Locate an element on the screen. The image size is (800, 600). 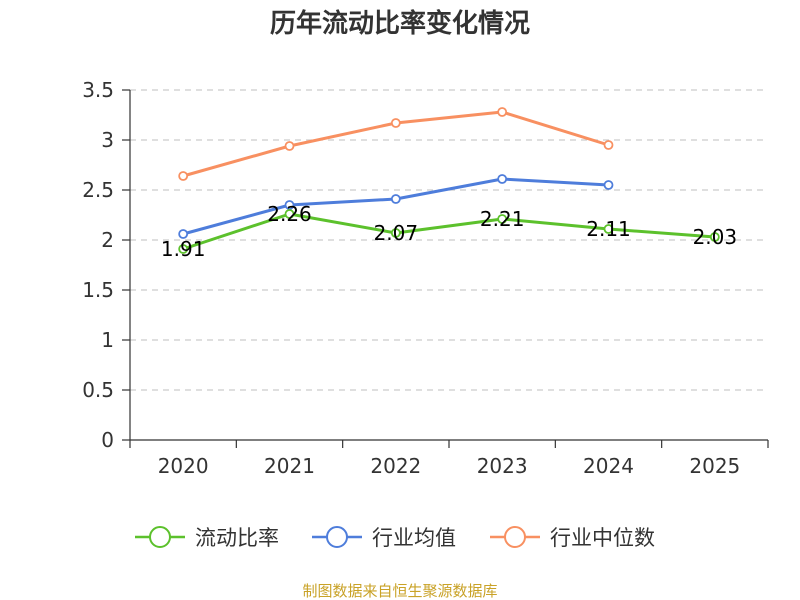
y-tick-label: 1 is located at coordinates (107, 340).